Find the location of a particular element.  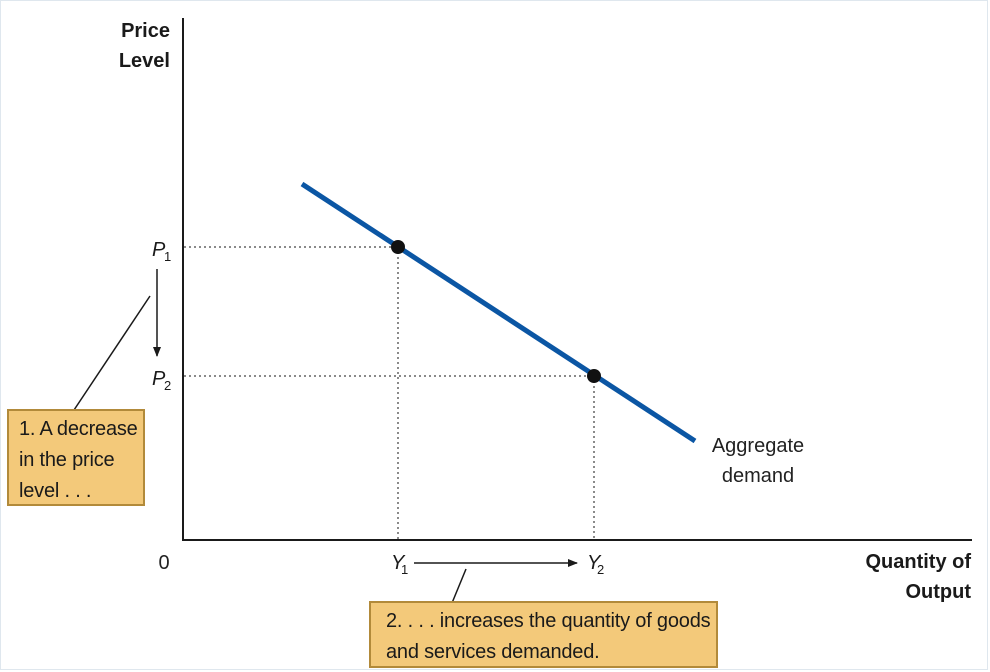

p1-sub: 1 is located at coordinates (167, 256).